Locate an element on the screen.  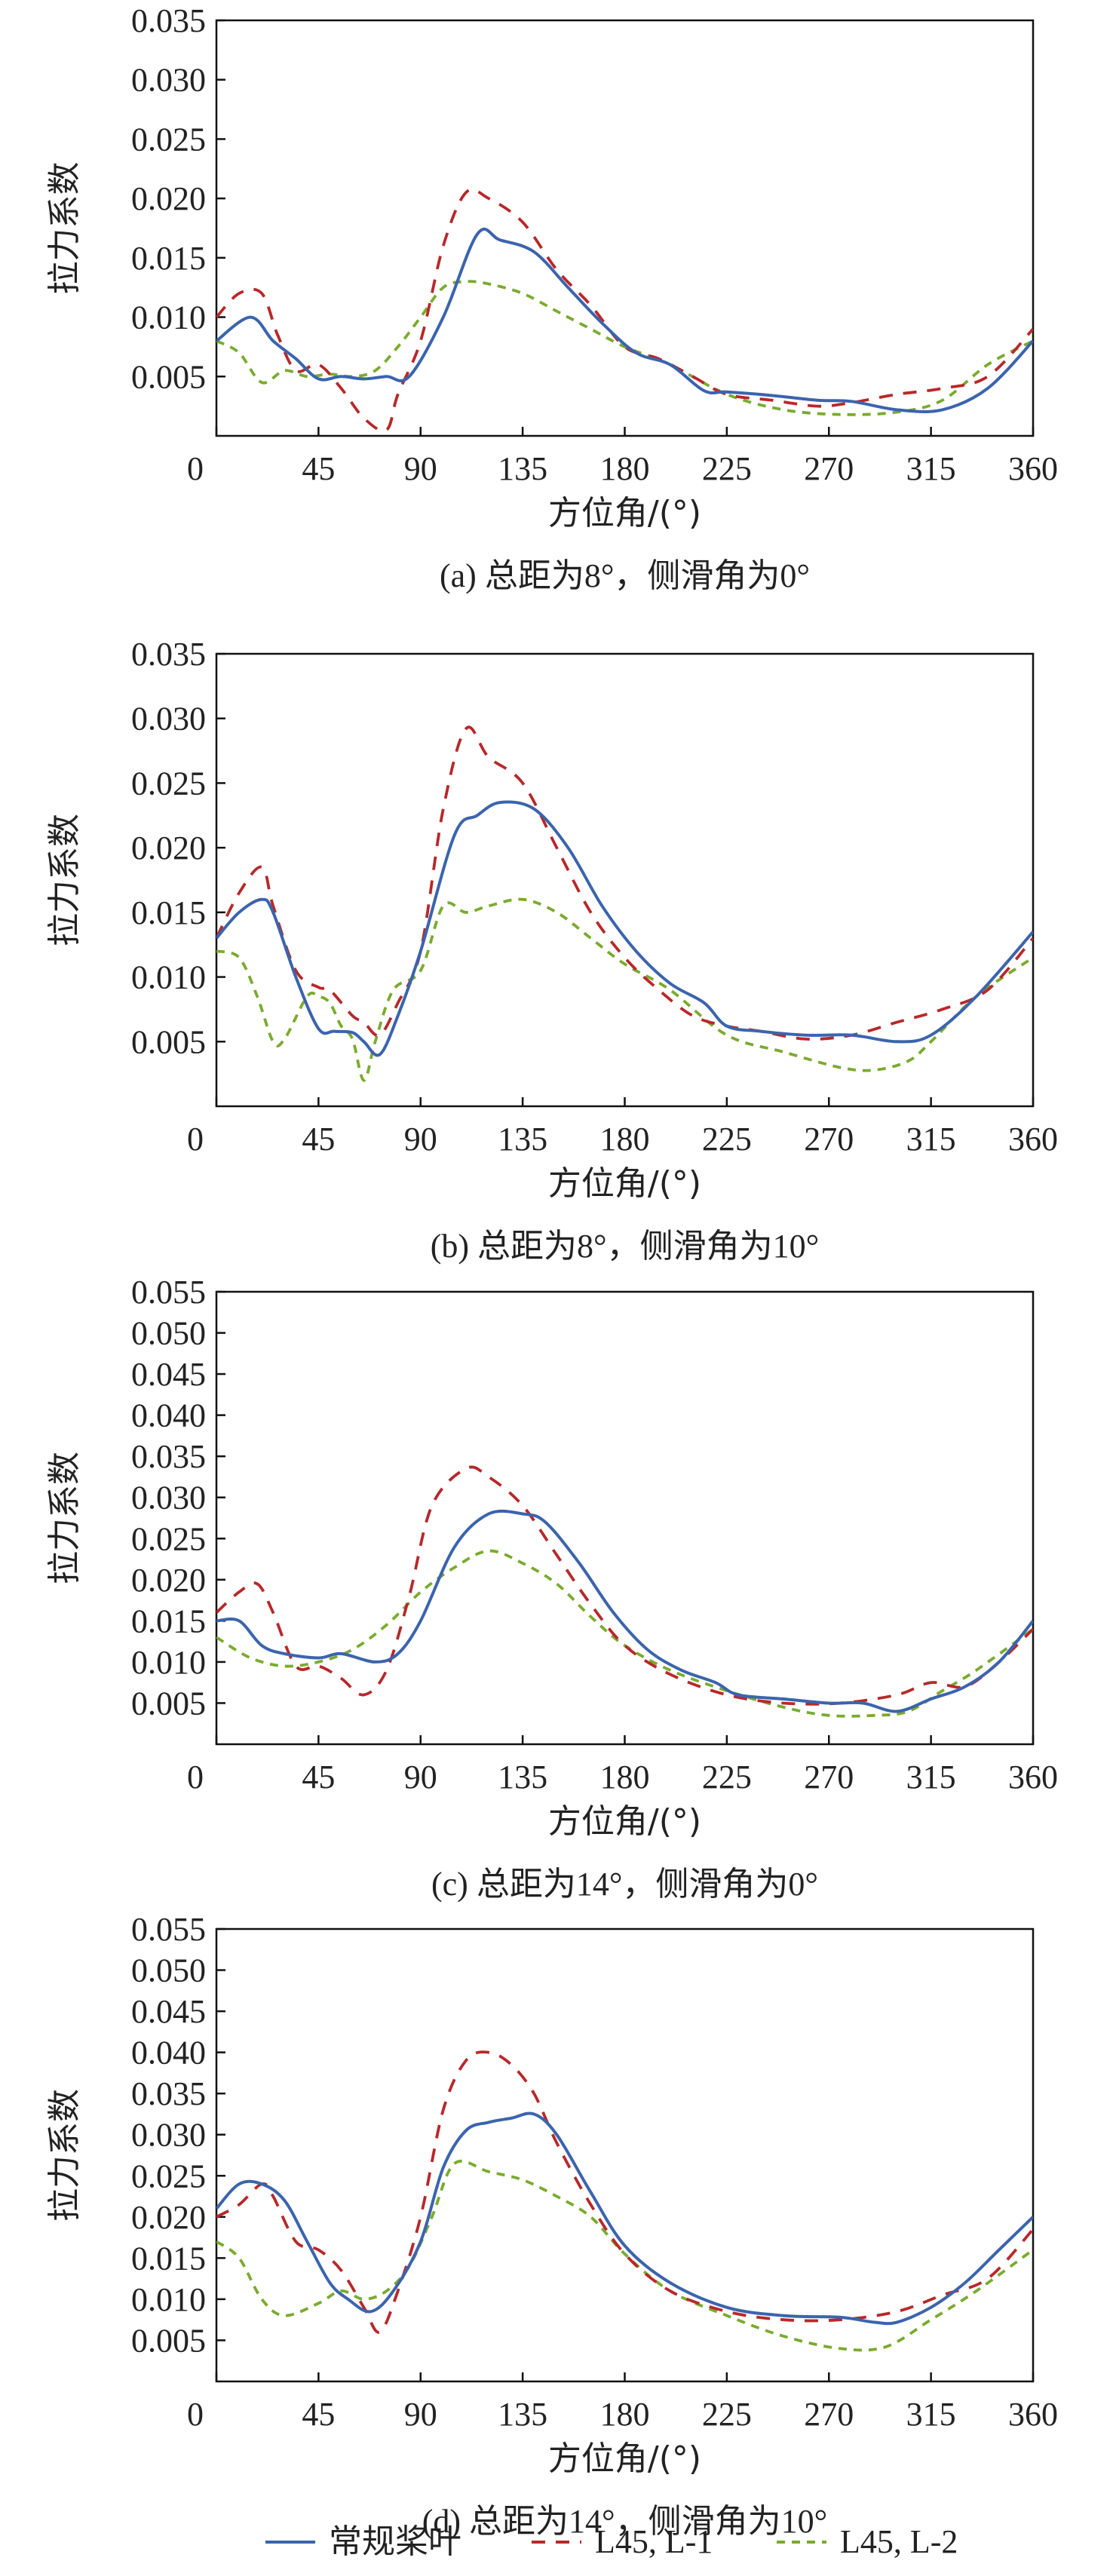
y-tick-label: 0.050 is located at coordinates (168, 1333).